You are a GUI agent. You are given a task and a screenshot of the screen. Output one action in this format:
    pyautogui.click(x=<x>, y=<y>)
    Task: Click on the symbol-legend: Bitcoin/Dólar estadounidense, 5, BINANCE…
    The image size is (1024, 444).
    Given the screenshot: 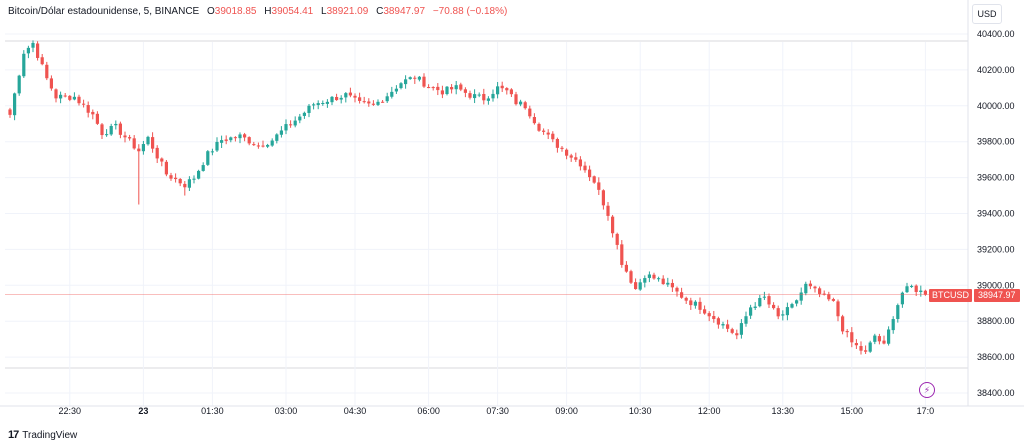 What is the action you would take?
    pyautogui.click(x=257, y=11)
    